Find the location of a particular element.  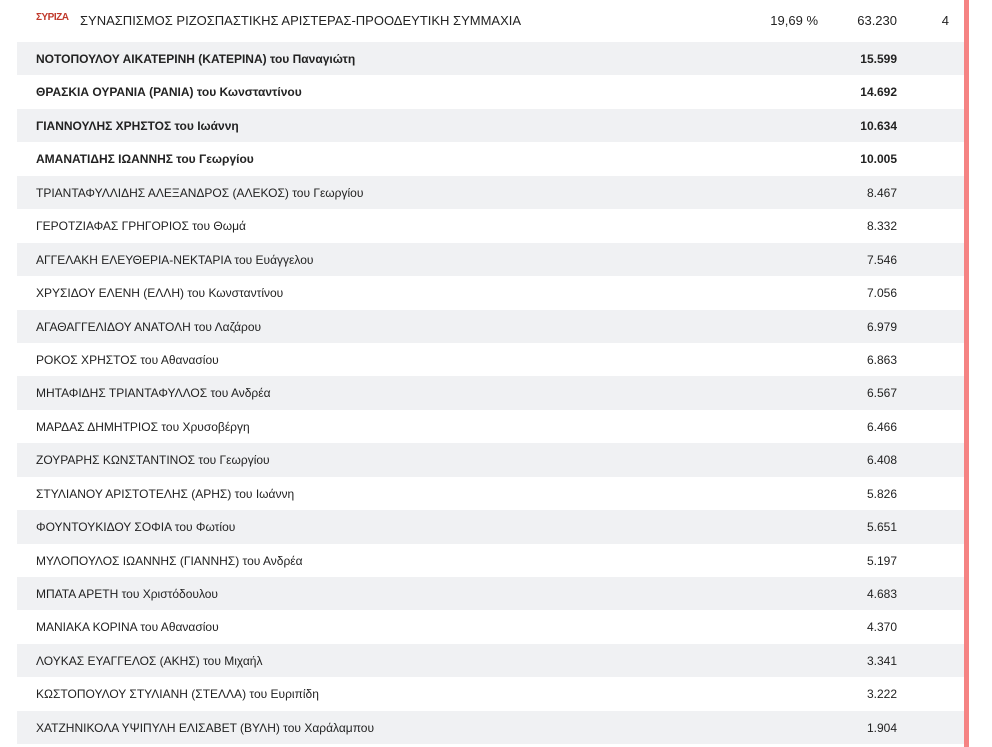

candidate-name: ΓΕΡΟΤΖΙΑΦΑΣ ΓΡΗΓΟΡΙΟΣ του Θωμά is located at coordinates (141, 226).